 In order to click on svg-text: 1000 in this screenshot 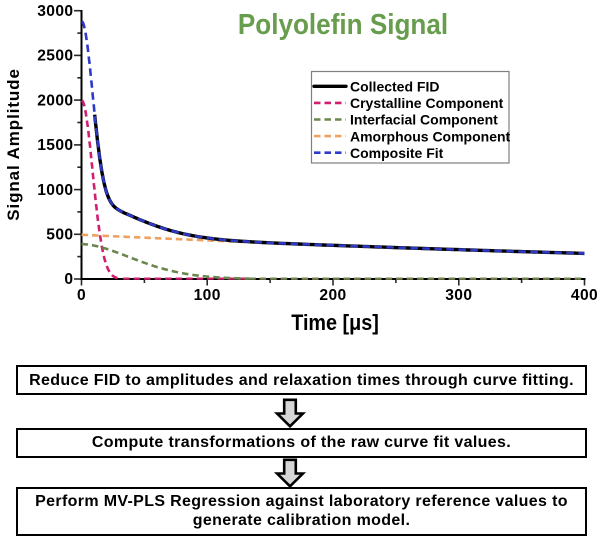, I will do `click(55, 190)`.